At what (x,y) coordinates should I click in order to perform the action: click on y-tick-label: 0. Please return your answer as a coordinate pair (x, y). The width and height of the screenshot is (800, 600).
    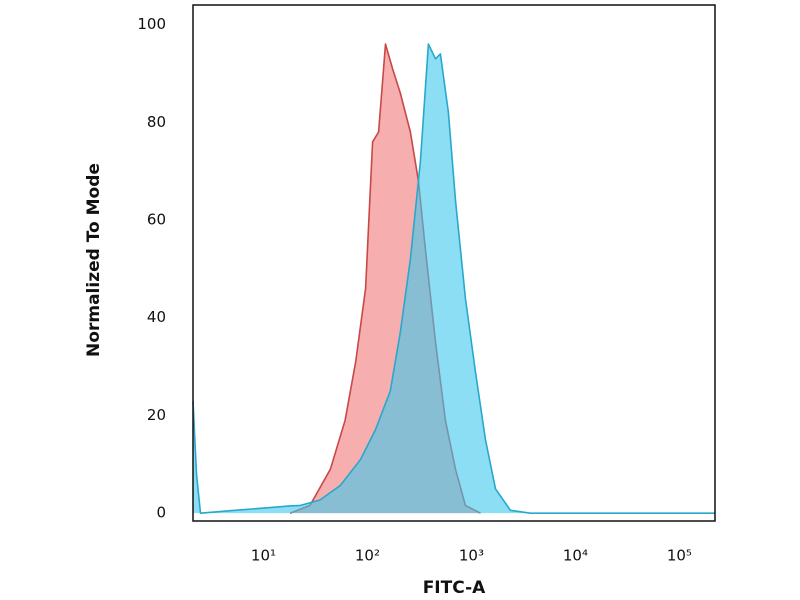
    Looking at the image, I should click on (161, 513).